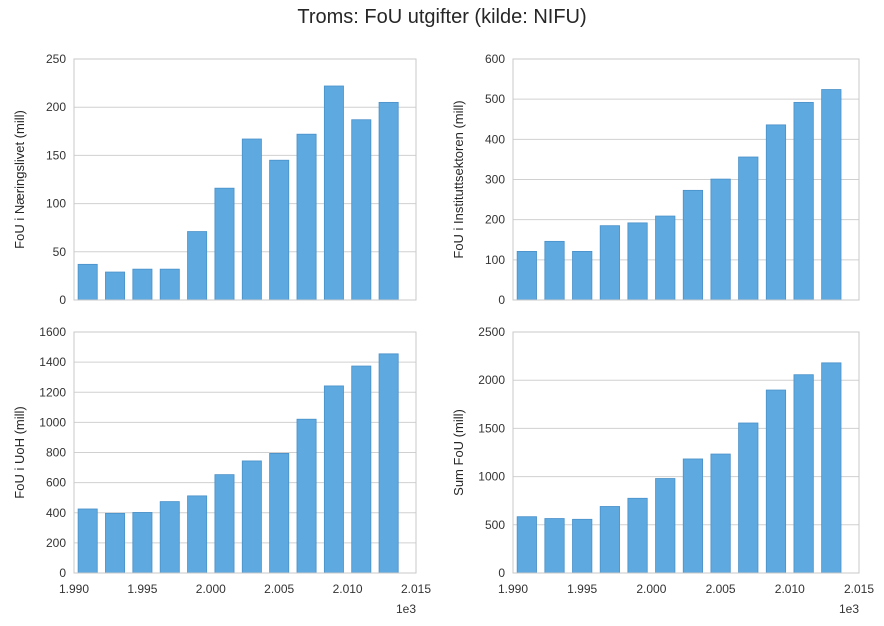 The image size is (884, 626). What do you see at coordinates (56, 155) in the screenshot?
I see `y-tick-label: 150` at bounding box center [56, 155].